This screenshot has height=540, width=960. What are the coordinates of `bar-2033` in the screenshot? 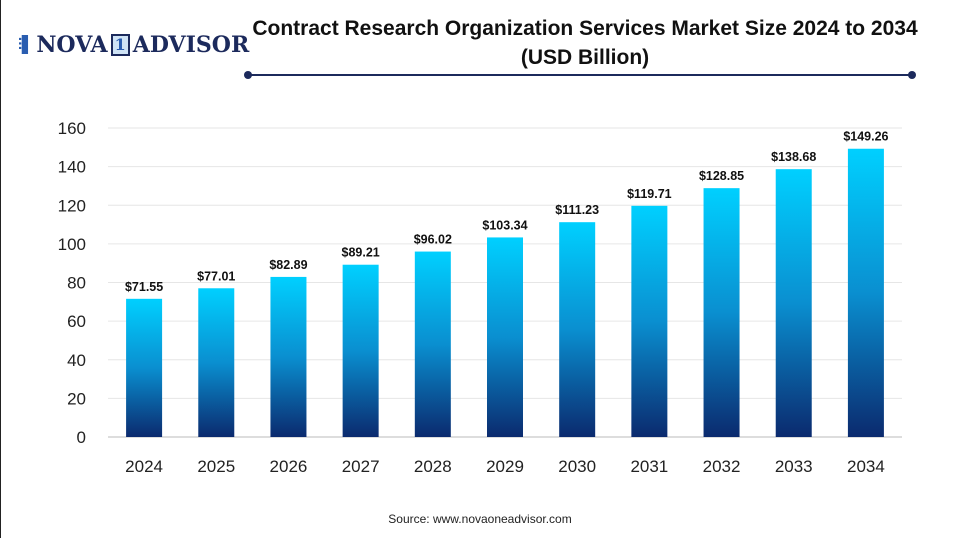 It's located at (793, 303).